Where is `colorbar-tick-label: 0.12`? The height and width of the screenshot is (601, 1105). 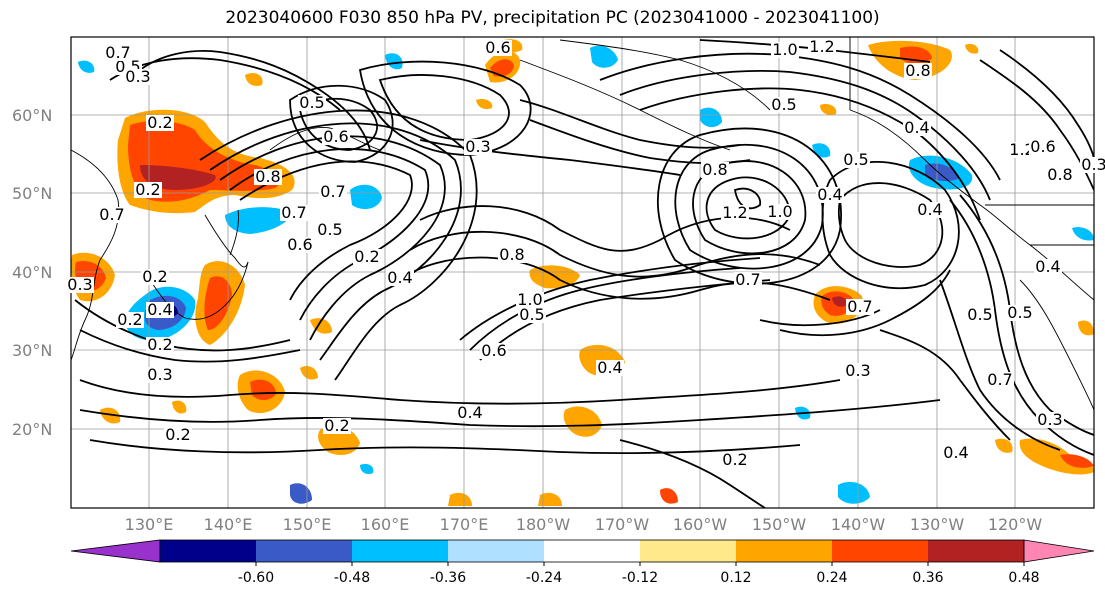
colorbar-tick-label: 0.12 is located at coordinates (735, 578).